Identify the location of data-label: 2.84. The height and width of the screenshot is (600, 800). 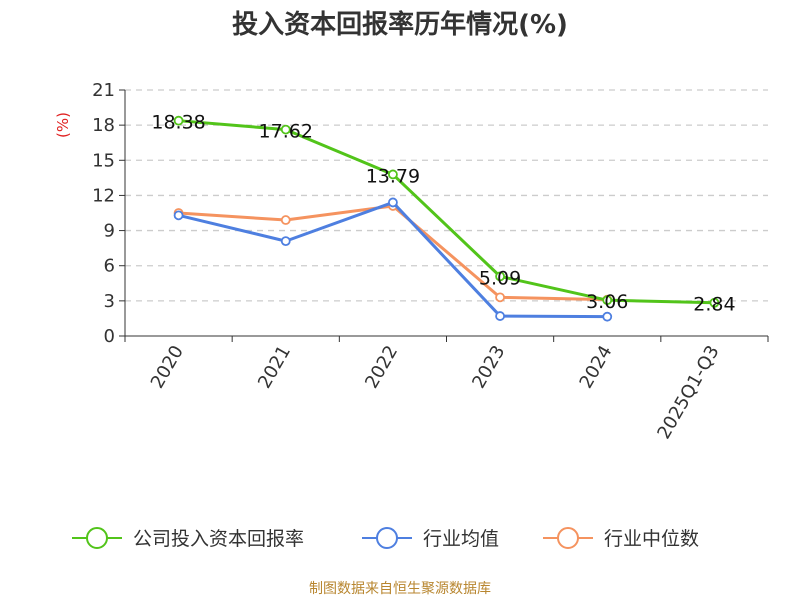
(714, 305).